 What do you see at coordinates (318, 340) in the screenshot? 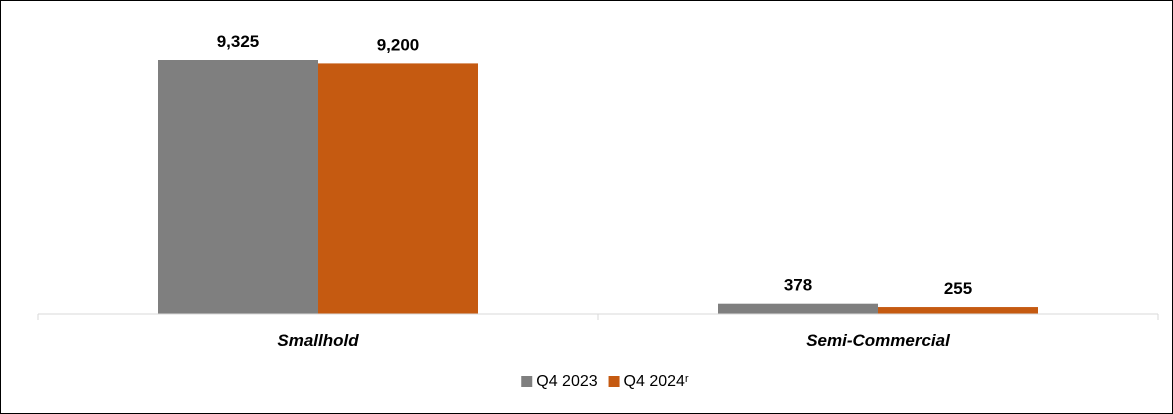
I see `category-label-smallhold: Smallhold` at bounding box center [318, 340].